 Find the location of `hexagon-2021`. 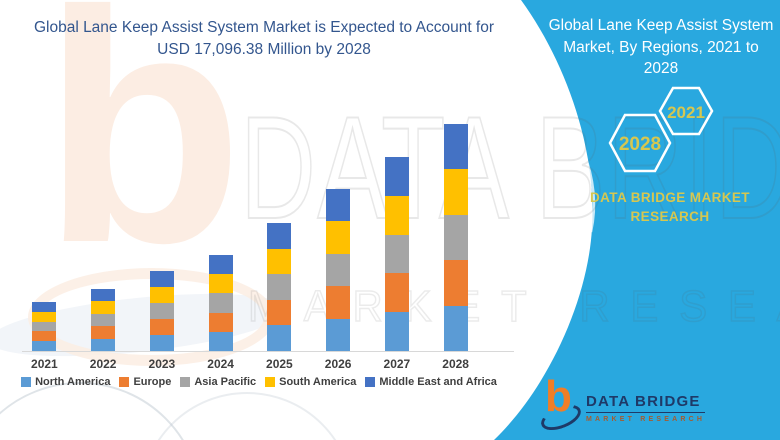

hexagon-2021 is located at coordinates (686, 111).